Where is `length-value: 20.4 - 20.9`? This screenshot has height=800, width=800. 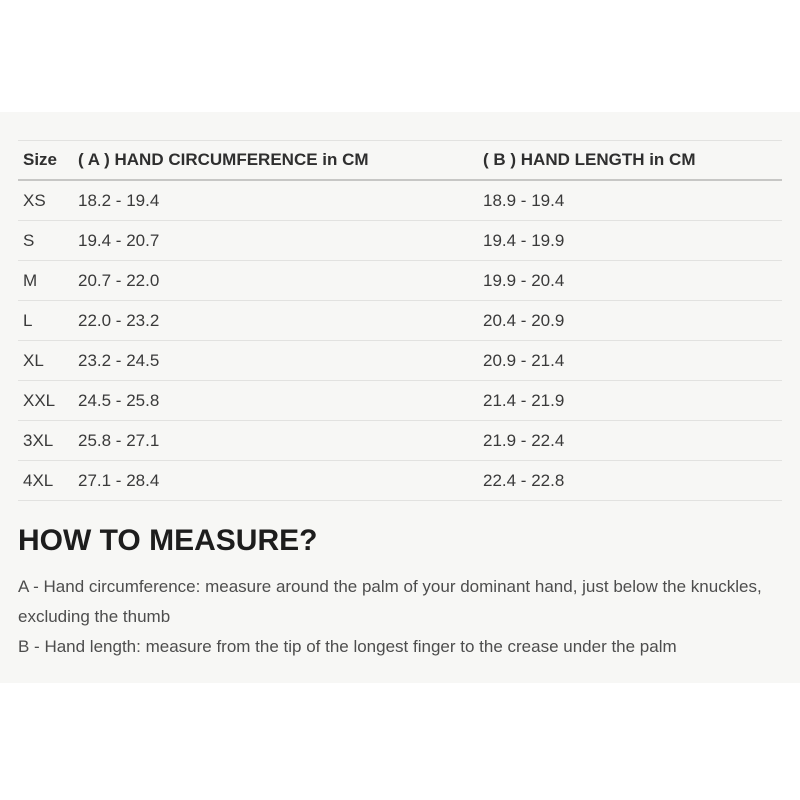
length-value: 20.4 - 20.9 is located at coordinates (524, 320).